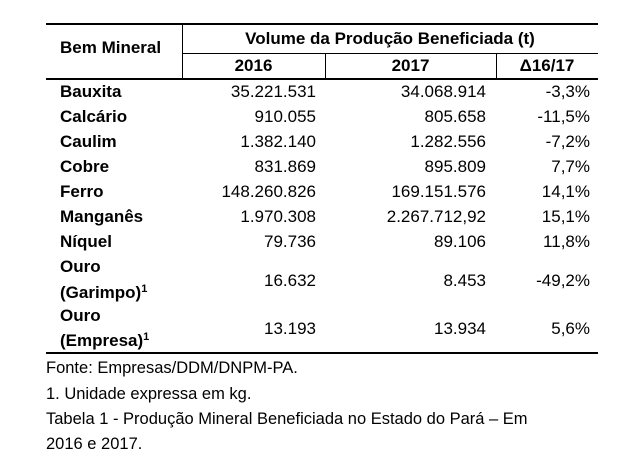  What do you see at coordinates (464, 280) in the screenshot?
I see `cell-2017: 8.453` at bounding box center [464, 280].